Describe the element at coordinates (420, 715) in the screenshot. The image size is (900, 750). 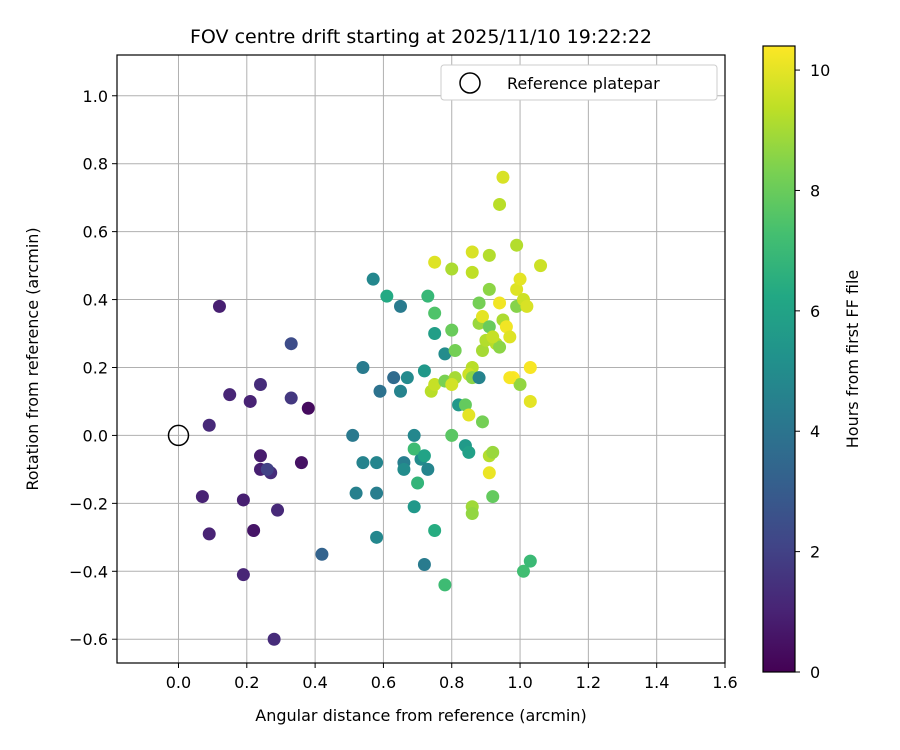
I see `x-axis-label: Angular distance from reference (arcmin)` at that location.